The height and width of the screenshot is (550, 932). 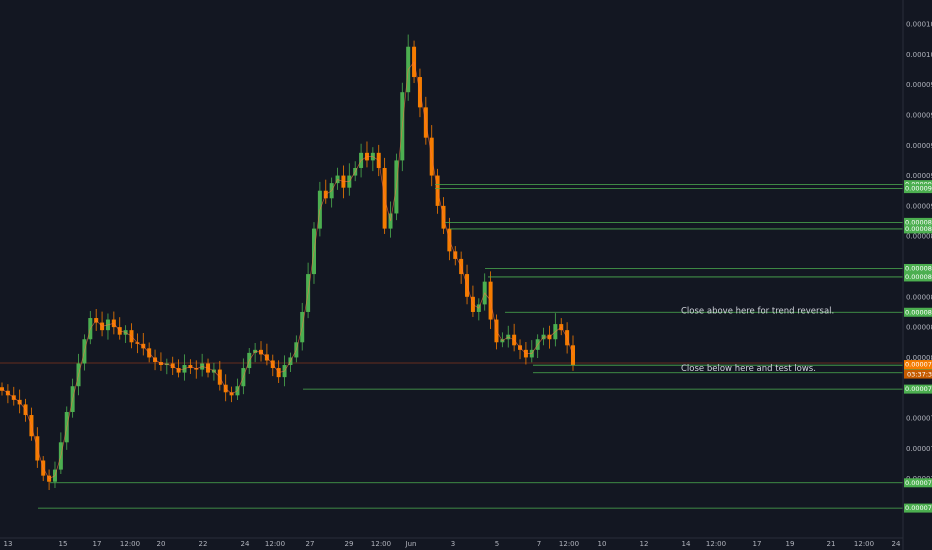 What do you see at coordinates (539, 544) in the screenshot?
I see `time-tick-label: 7` at bounding box center [539, 544].